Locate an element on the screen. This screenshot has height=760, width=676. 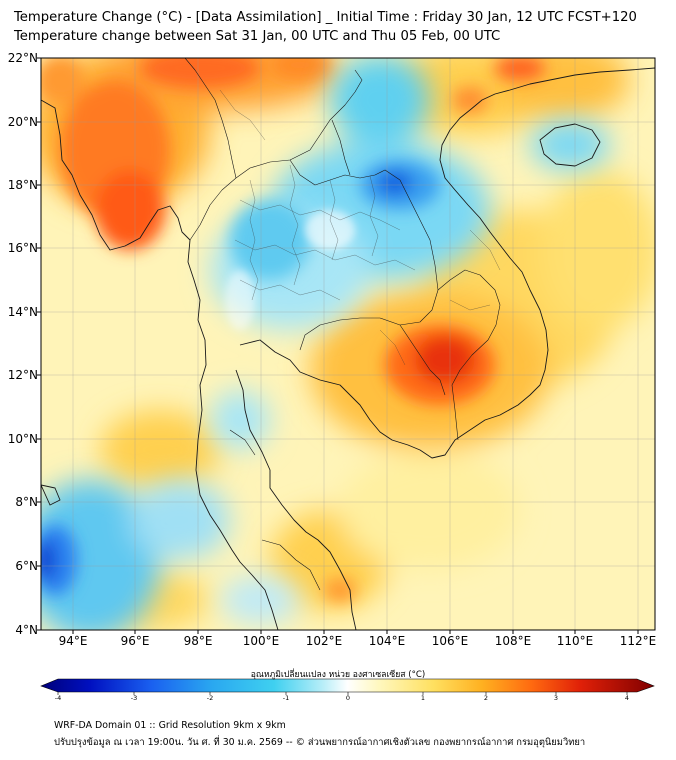
lon-label-98: 98°E is located at coordinates (198, 641).